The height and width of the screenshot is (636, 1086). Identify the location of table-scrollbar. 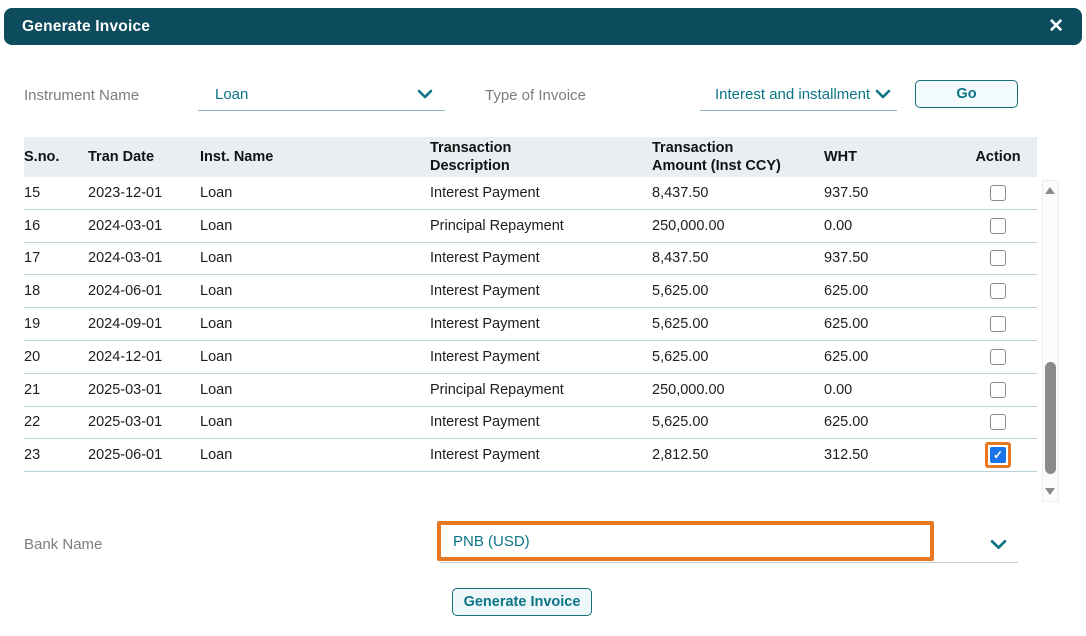
(1050, 341).